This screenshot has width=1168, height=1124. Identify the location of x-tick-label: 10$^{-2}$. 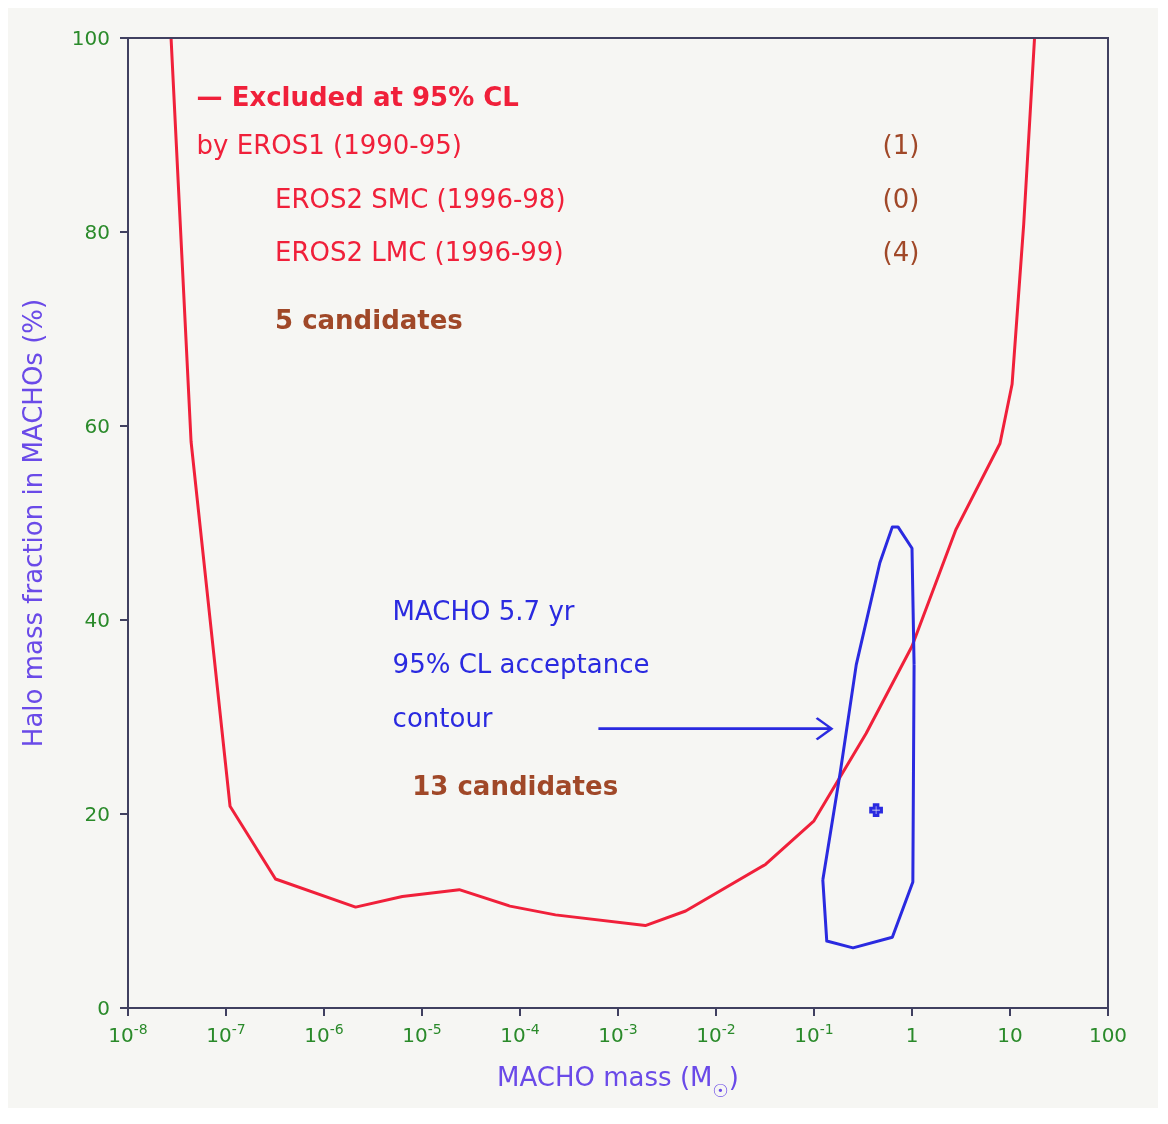
(716, 1034).